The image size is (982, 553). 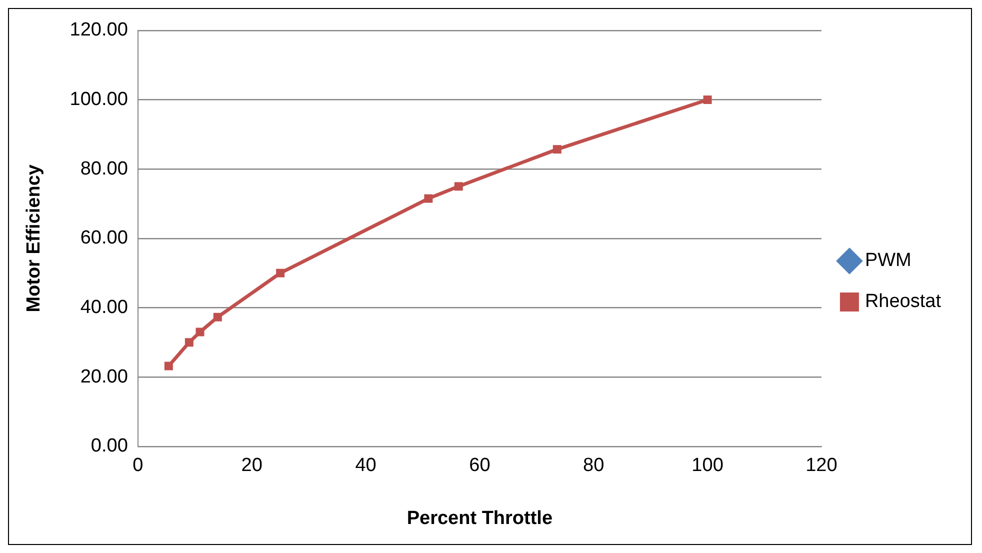 I want to click on x-axis-title: Percent Throttle, so click(x=479, y=518).